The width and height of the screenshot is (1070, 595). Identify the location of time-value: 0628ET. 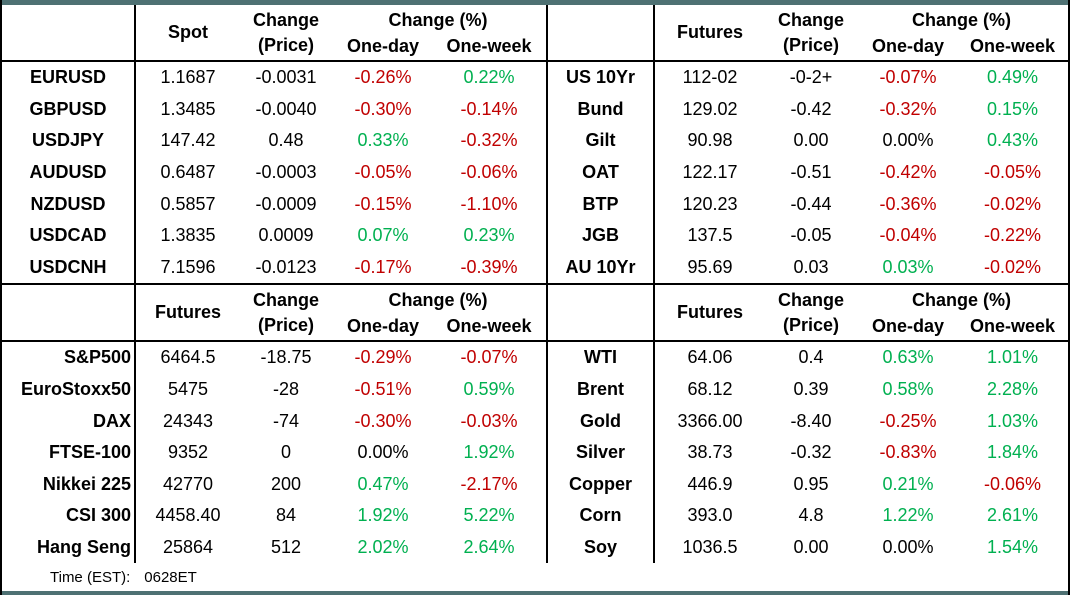
(170, 577).